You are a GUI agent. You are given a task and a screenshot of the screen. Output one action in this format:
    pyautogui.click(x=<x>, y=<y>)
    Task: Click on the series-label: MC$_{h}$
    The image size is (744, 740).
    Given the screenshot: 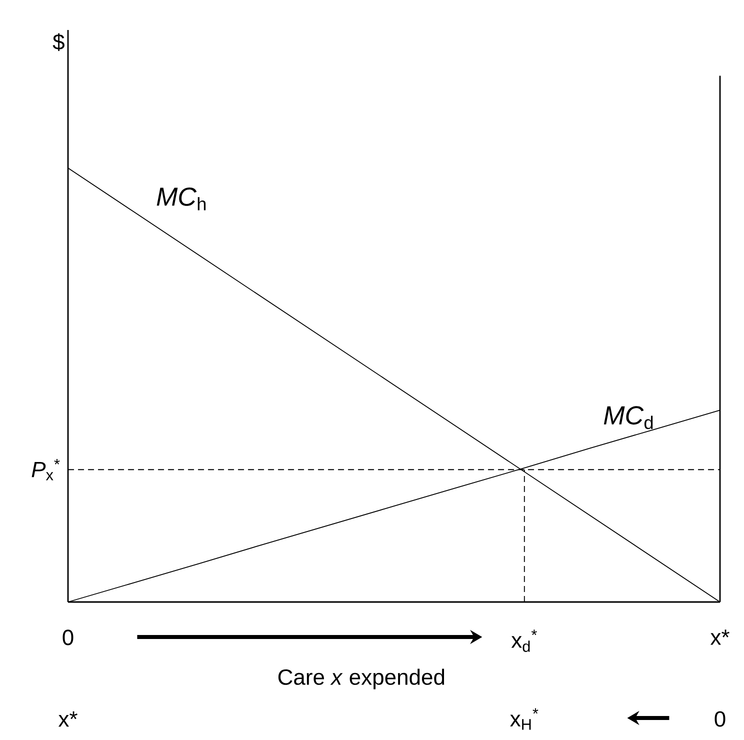 What is the action you would take?
    pyautogui.click(x=181, y=199)
    